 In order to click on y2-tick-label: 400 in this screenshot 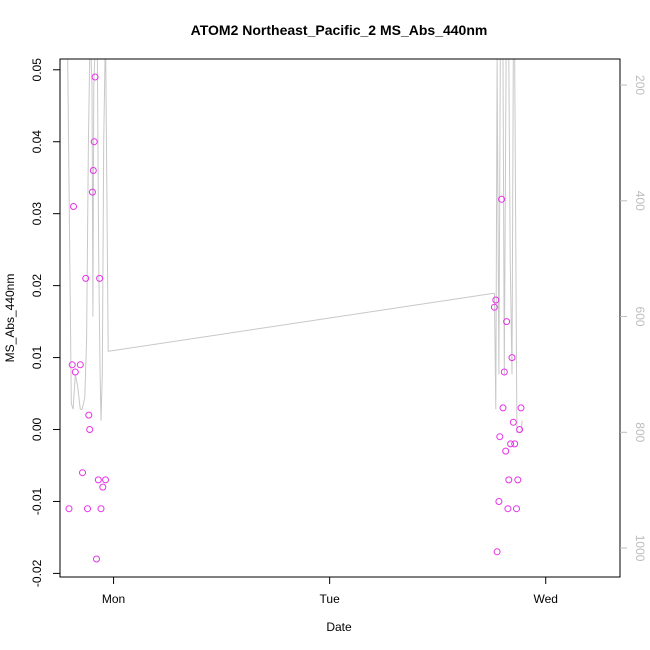, I will do `click(640, 201)`.